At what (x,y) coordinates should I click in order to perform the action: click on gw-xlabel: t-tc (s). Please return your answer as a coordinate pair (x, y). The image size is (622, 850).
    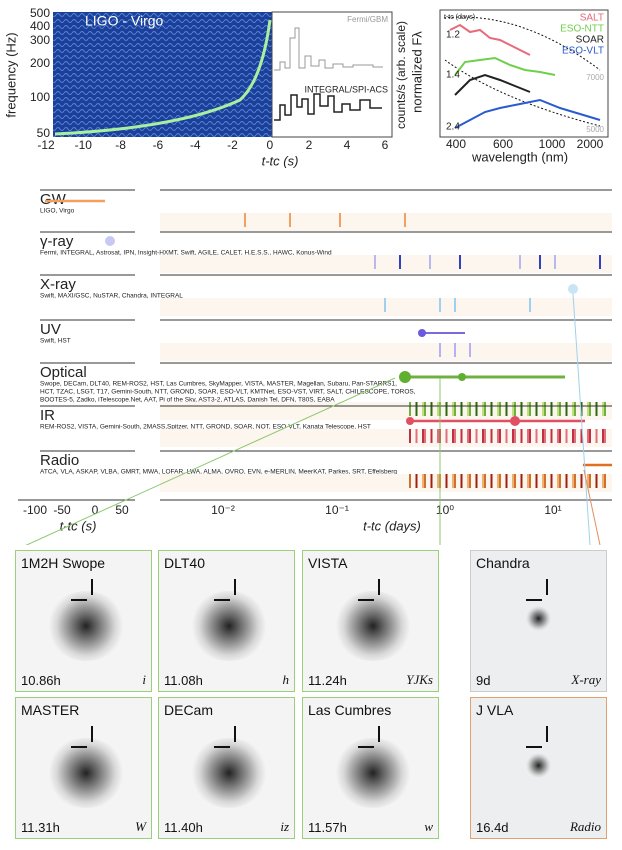
    Looking at the image, I should click on (280, 160).